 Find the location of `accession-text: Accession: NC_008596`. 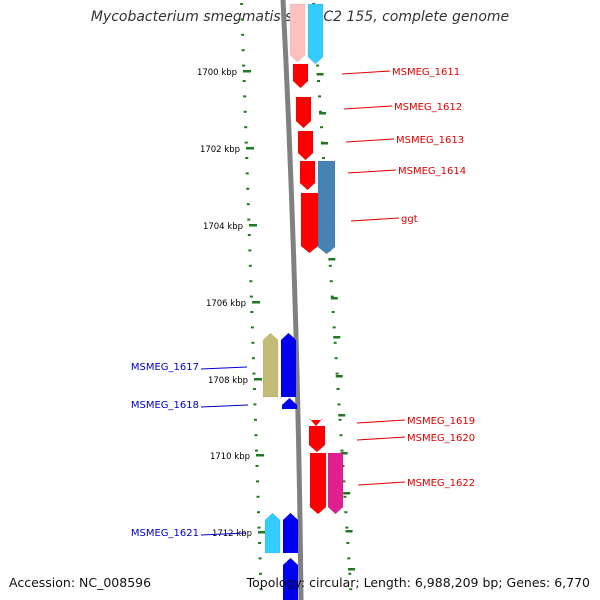

accession-text: Accession: NC_008596 is located at coordinates (80, 582).